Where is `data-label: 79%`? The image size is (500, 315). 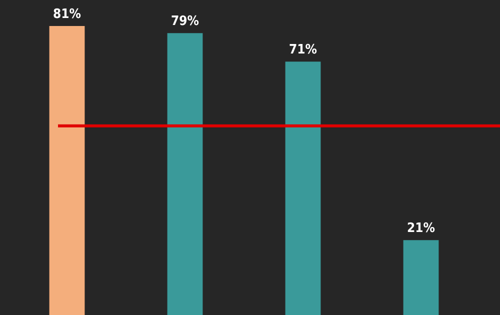
data-label: 79% is located at coordinates (185, 22).